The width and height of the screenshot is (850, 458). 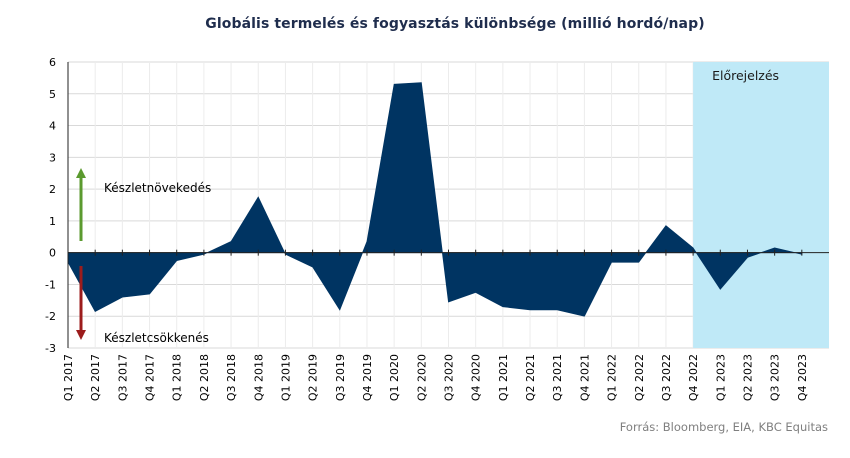 What do you see at coordinates (50, 205) in the screenshot?
I see `y-tick-labels: 6 5 4 3 2 1 0 -1 -2 -3` at bounding box center [50, 205].